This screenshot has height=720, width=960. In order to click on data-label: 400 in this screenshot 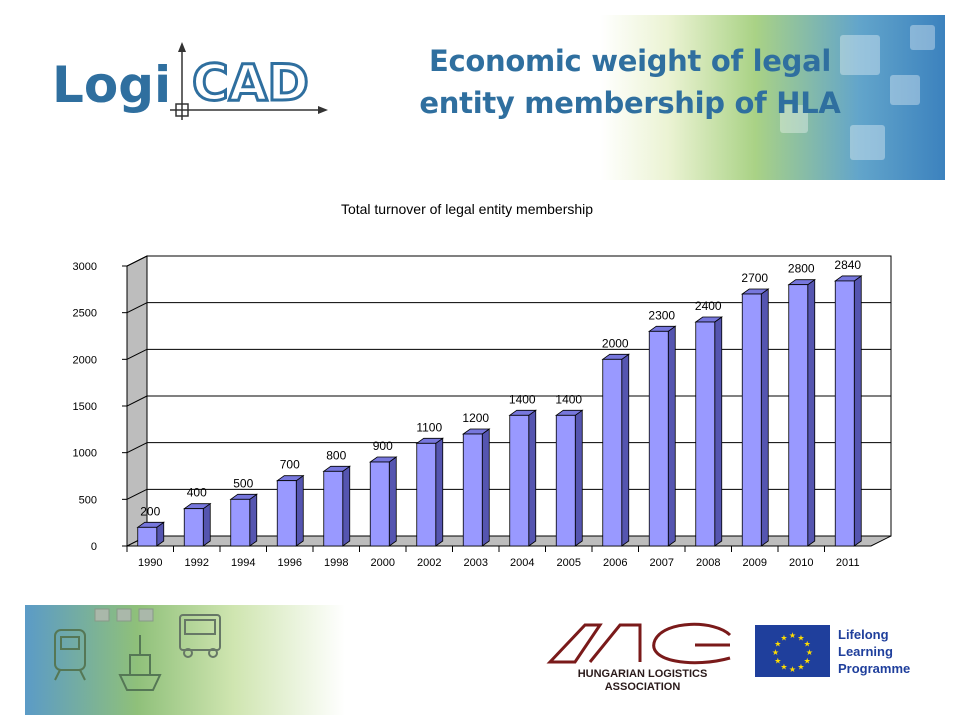, I will do `click(197, 493)`.